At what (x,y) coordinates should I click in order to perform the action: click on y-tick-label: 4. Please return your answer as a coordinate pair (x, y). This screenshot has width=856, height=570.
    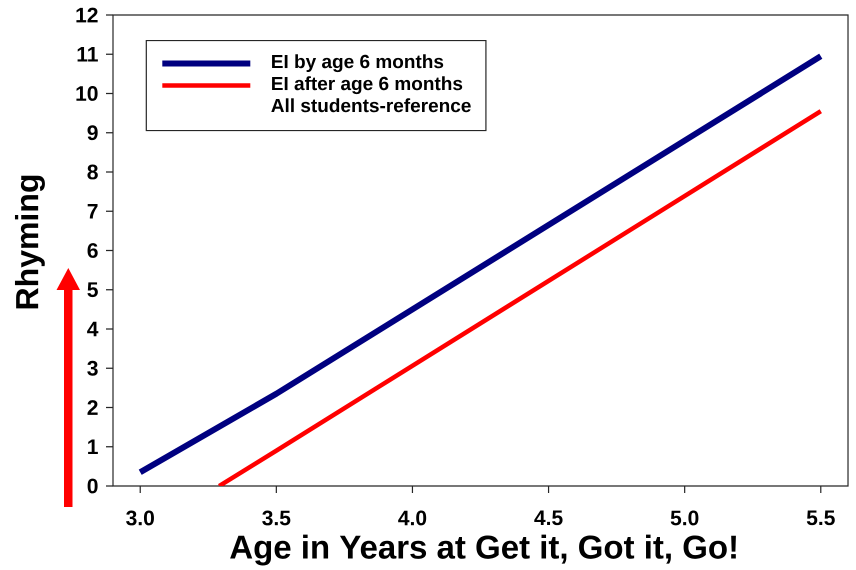
    Looking at the image, I should click on (92, 329).